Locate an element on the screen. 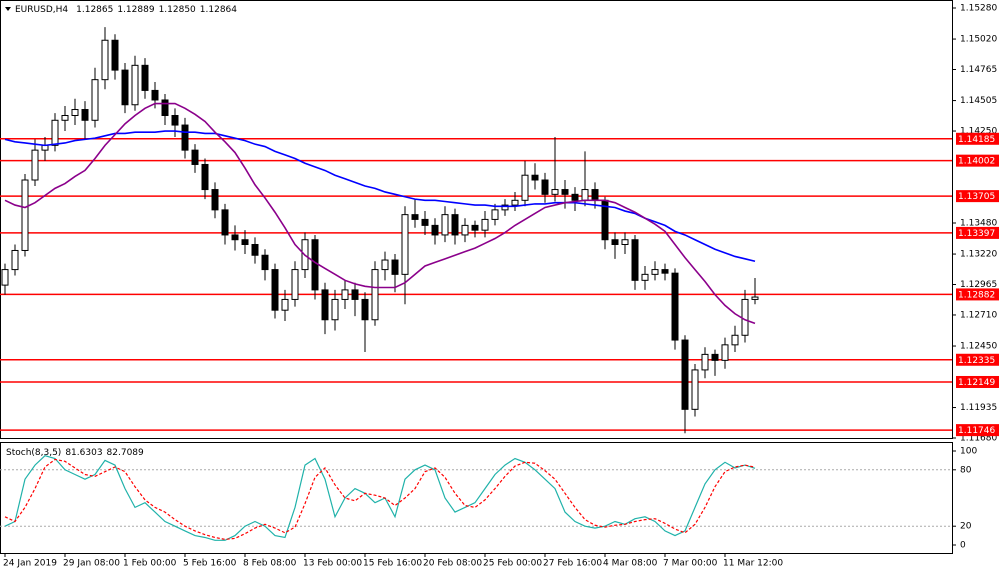 This screenshot has height=571, width=1000. y-tick-label: 1.15280 is located at coordinates (978, 9).